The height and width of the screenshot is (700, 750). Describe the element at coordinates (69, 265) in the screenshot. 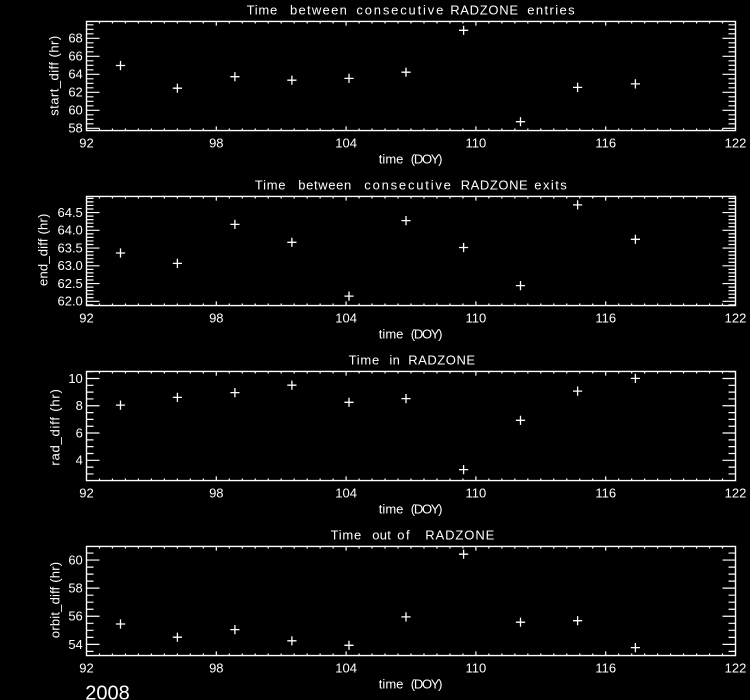

I see `svg-text: 63.0` at that location.